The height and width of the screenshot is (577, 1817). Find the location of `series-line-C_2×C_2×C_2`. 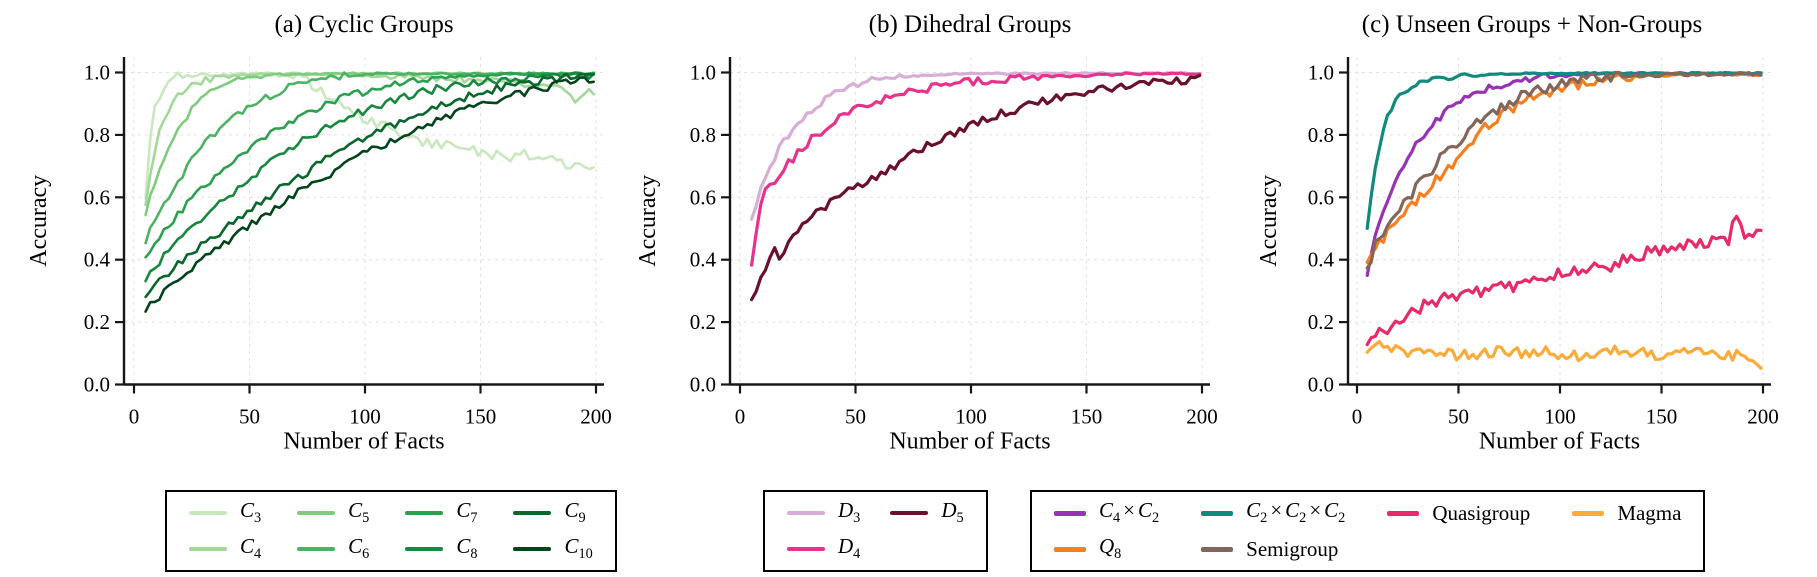

series-line-C_2×C_2×C_2 is located at coordinates (1564, 150).